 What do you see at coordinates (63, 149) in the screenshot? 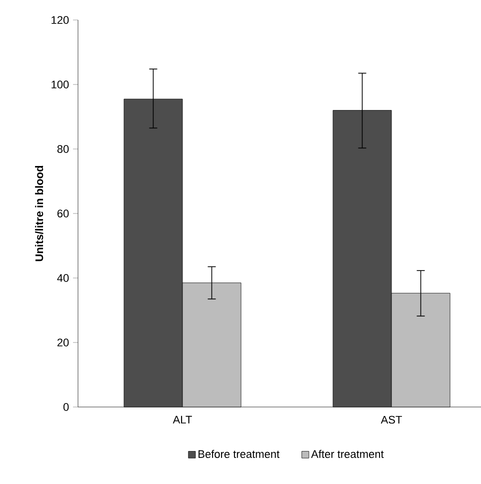
I see `y-tick-label: 80` at bounding box center [63, 149].